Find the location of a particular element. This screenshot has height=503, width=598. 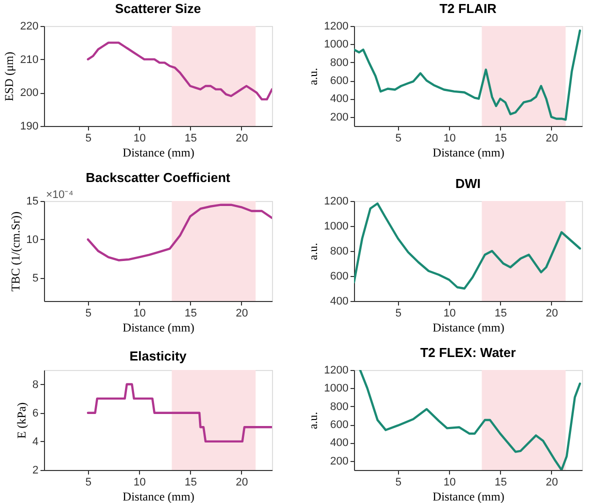

y-tick-label: 5 is located at coordinates (35, 278).